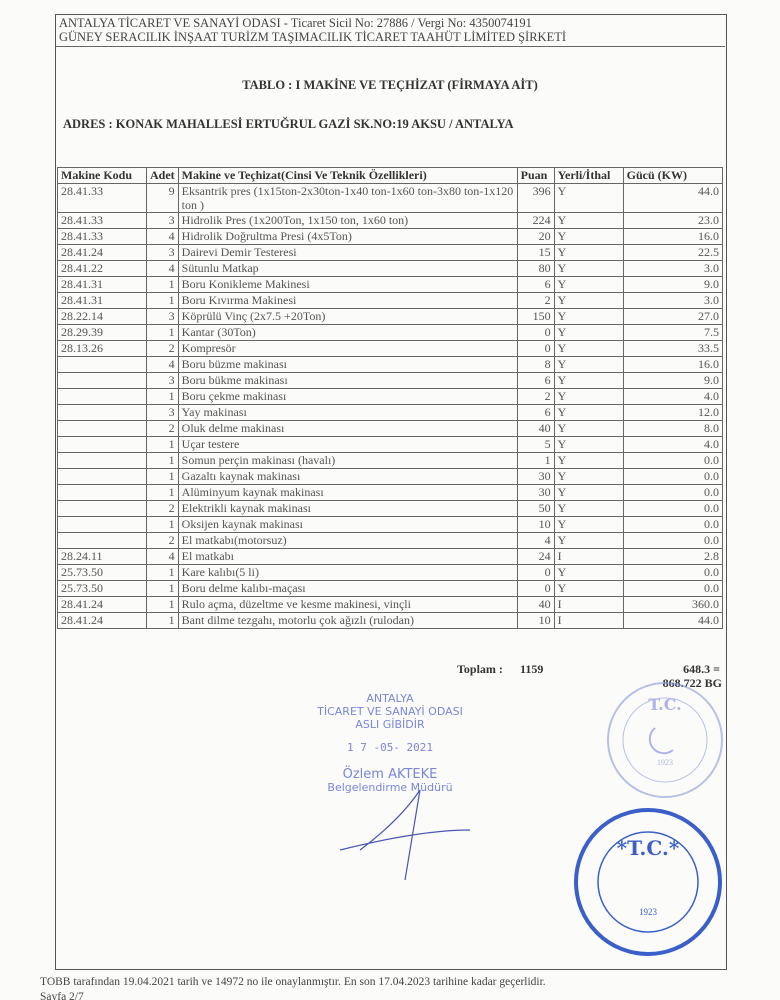 This screenshot has width=780, height=1000. What do you see at coordinates (390, 364) in the screenshot?
I see `table-row: 4 Boru büzme makinası 8 Y 16.0` at bounding box center [390, 364].